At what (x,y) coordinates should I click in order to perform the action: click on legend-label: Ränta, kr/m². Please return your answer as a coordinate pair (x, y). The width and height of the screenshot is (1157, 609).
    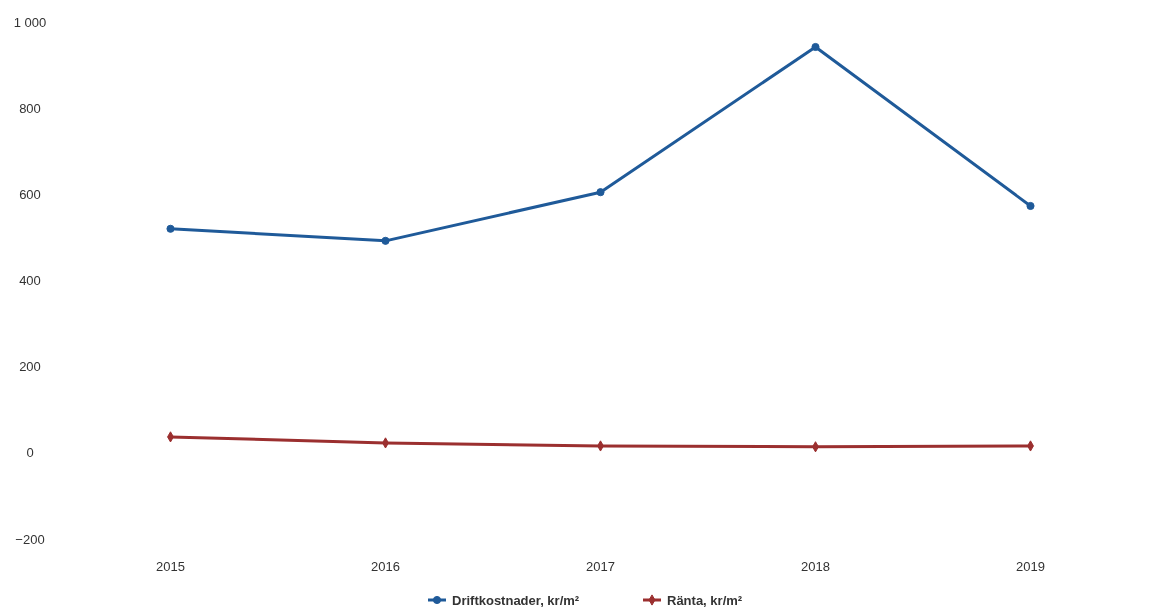
    Looking at the image, I should click on (705, 600).